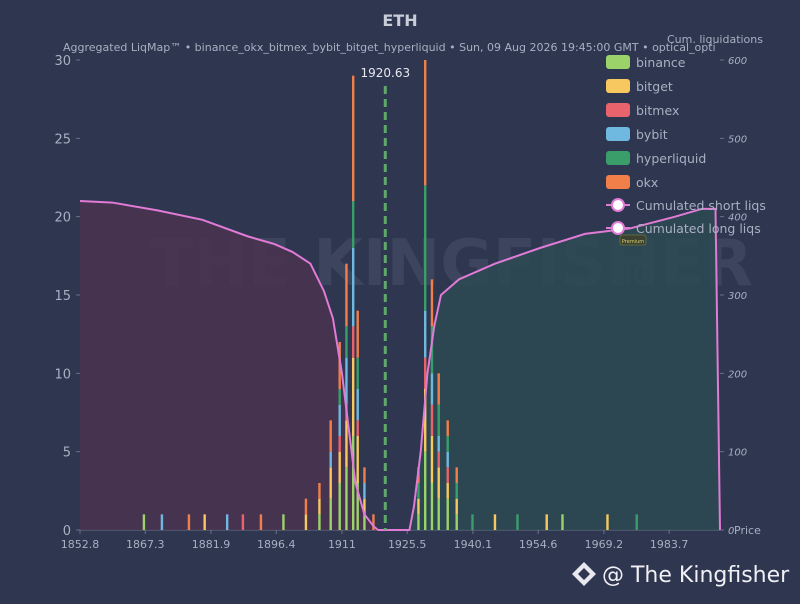  What do you see at coordinates (538, 544) in the screenshot?
I see `x-tick-label: 1954.6` at bounding box center [538, 544].